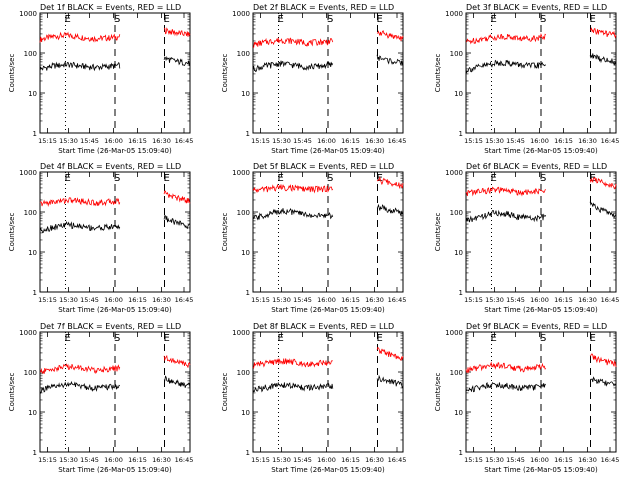  Describe the element at coordinates (323, 7) in the screenshot. I see `plot-title: Det 2f BLACK = Events, RED = LLD` at that location.